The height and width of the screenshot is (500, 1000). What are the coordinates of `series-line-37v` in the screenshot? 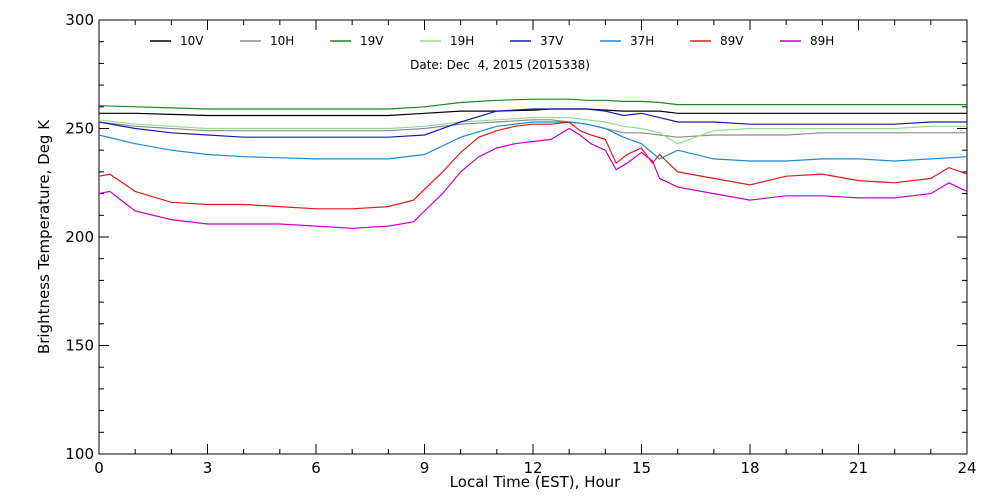 It's located at (532, 123).